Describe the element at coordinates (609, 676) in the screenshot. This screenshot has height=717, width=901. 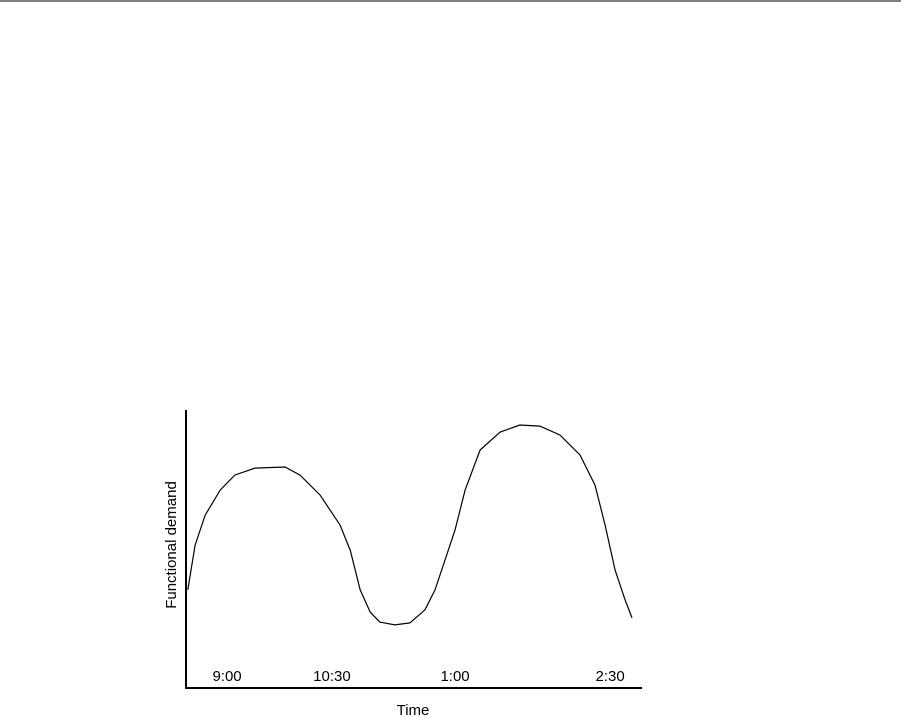
I see `x-tick-label: 2:30` at that location.